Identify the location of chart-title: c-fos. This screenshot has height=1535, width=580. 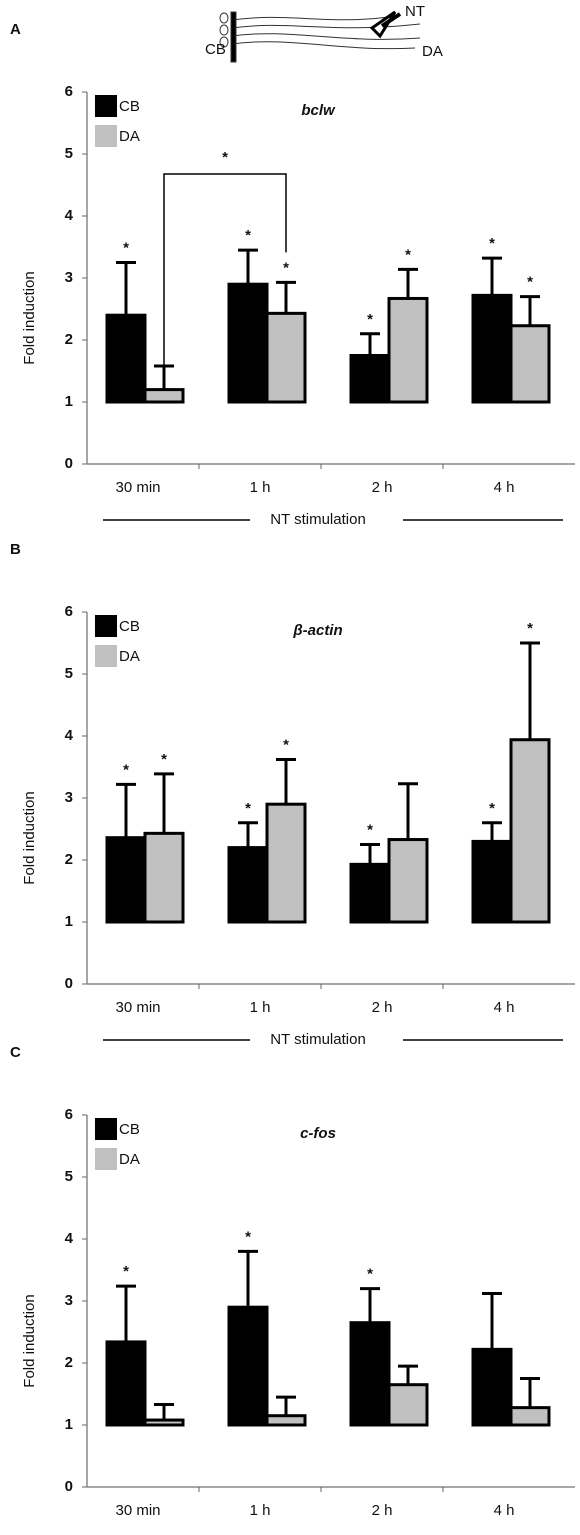
(318, 1133).